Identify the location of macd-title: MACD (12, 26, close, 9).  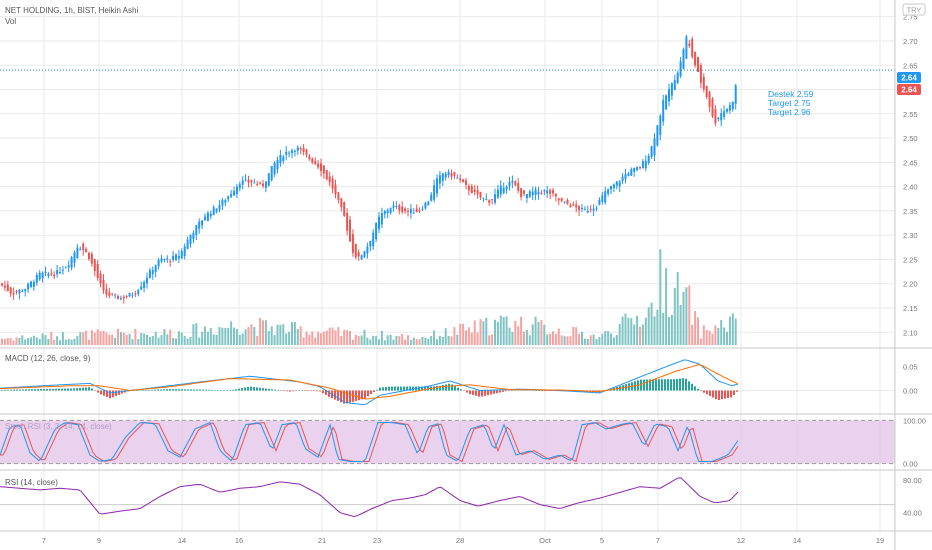
(48, 358).